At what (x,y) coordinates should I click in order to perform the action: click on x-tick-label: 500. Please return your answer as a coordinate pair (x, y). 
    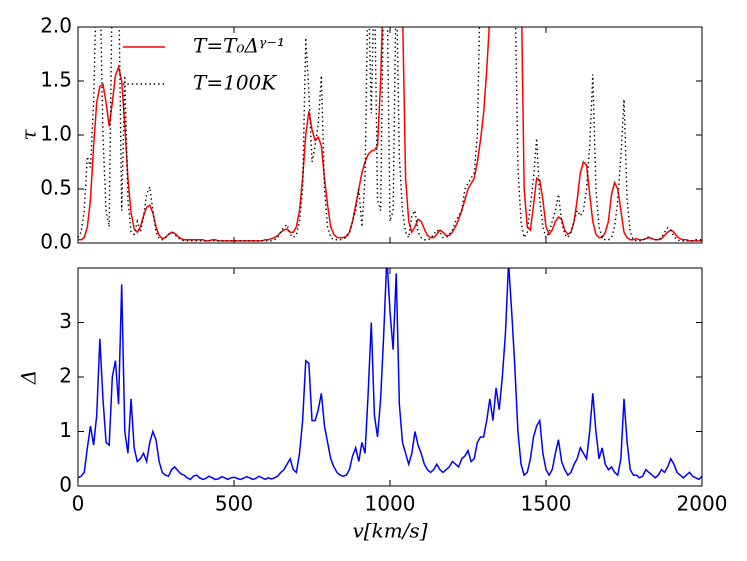
    Looking at the image, I should click on (234, 504).